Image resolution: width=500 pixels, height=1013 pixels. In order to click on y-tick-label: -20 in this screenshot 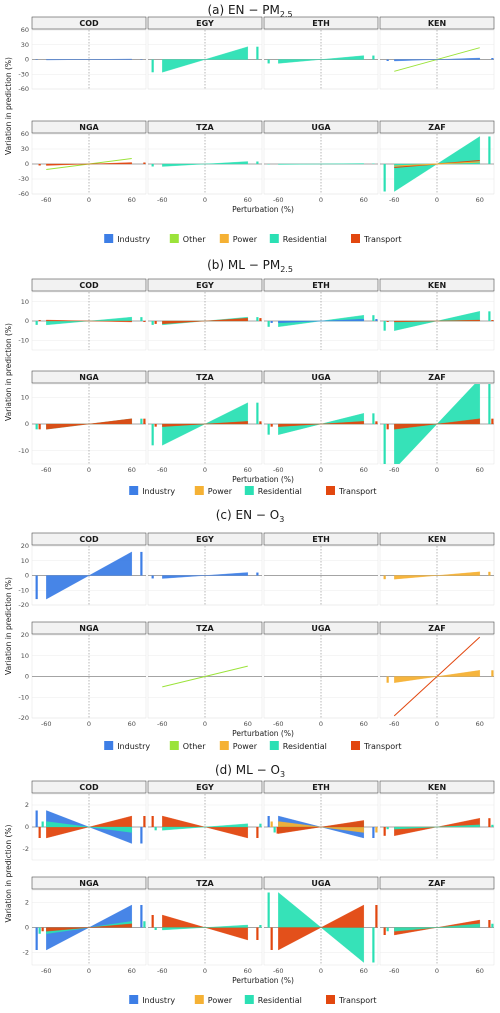, I will do `click(23, 718)`.